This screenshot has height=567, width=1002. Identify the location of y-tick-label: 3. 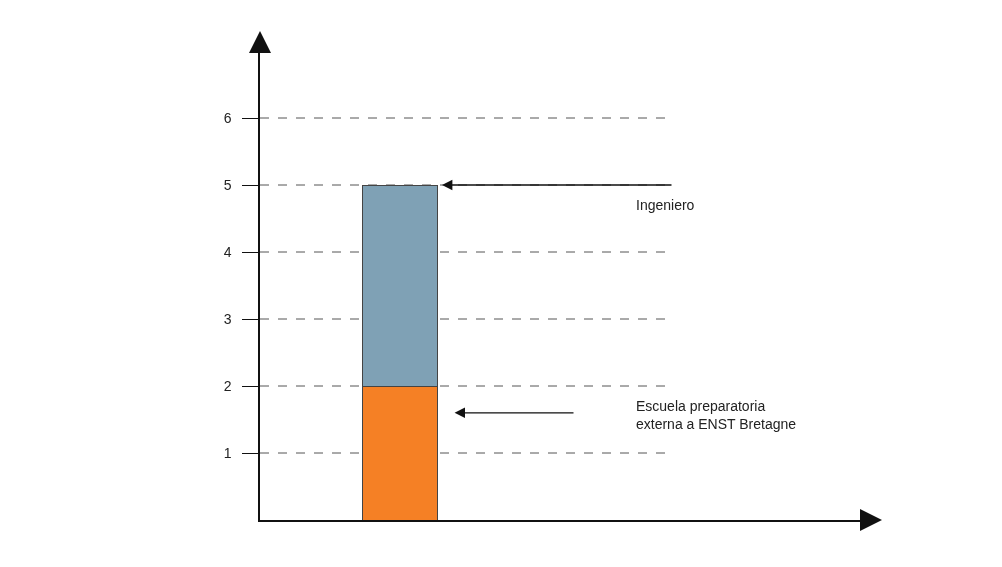
(227, 318).